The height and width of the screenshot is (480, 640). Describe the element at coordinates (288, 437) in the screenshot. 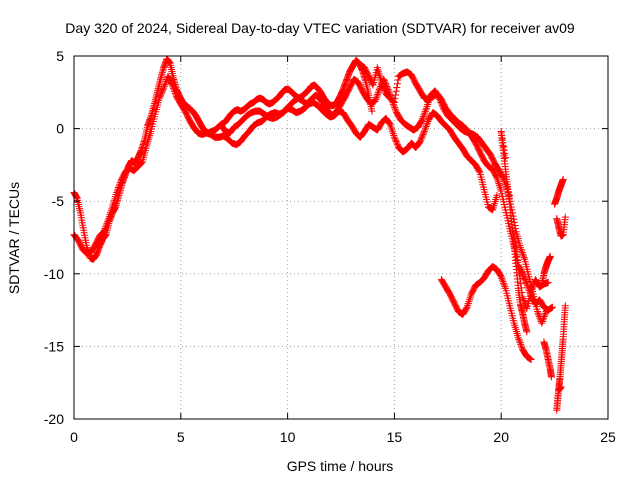

I see `x-tick-label: 10` at that location.